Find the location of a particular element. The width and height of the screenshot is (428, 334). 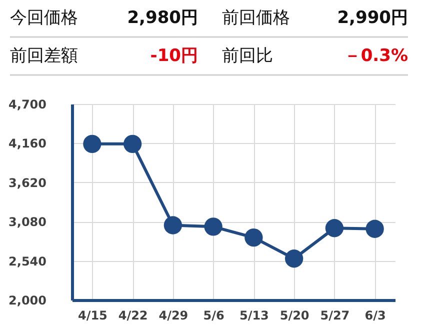

x-tick-label: 4/15 is located at coordinates (93, 315).